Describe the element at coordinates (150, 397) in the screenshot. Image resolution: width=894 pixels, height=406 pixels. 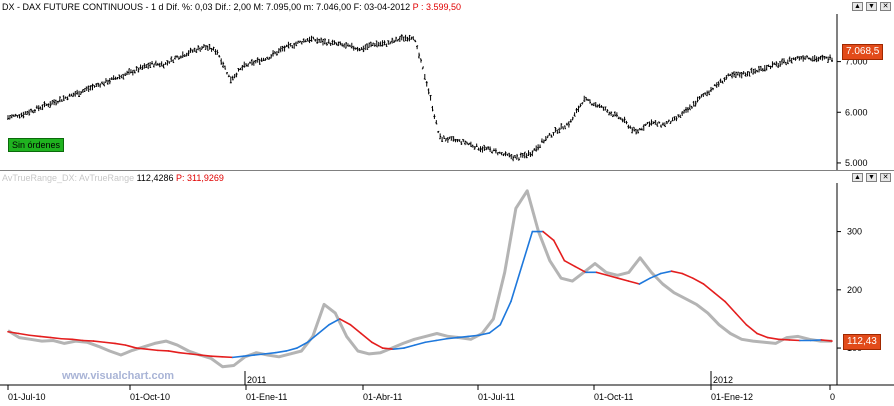
I see `x-axis-date-label: 01-Oct-10` at that location.